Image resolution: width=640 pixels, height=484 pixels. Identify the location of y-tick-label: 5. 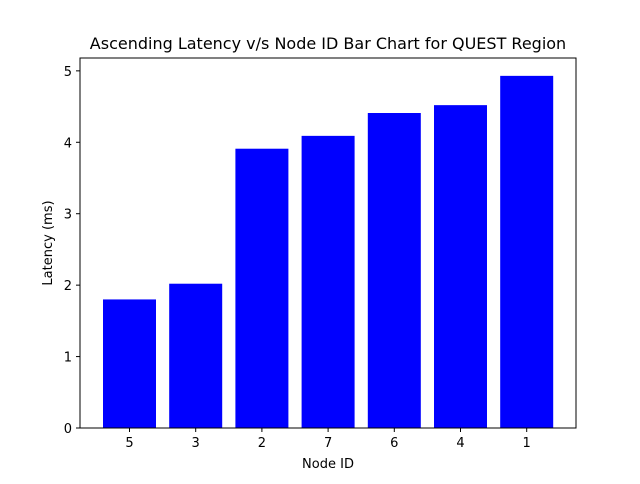
(68, 72).